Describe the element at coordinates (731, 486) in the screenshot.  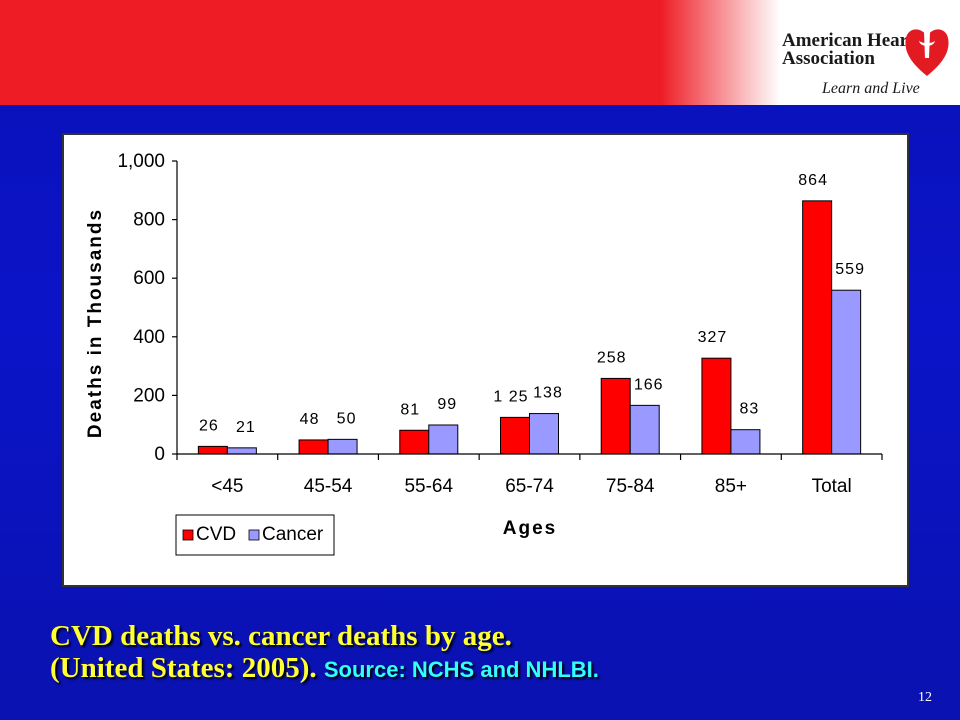
I see `x-tick-label: 85+` at that location.